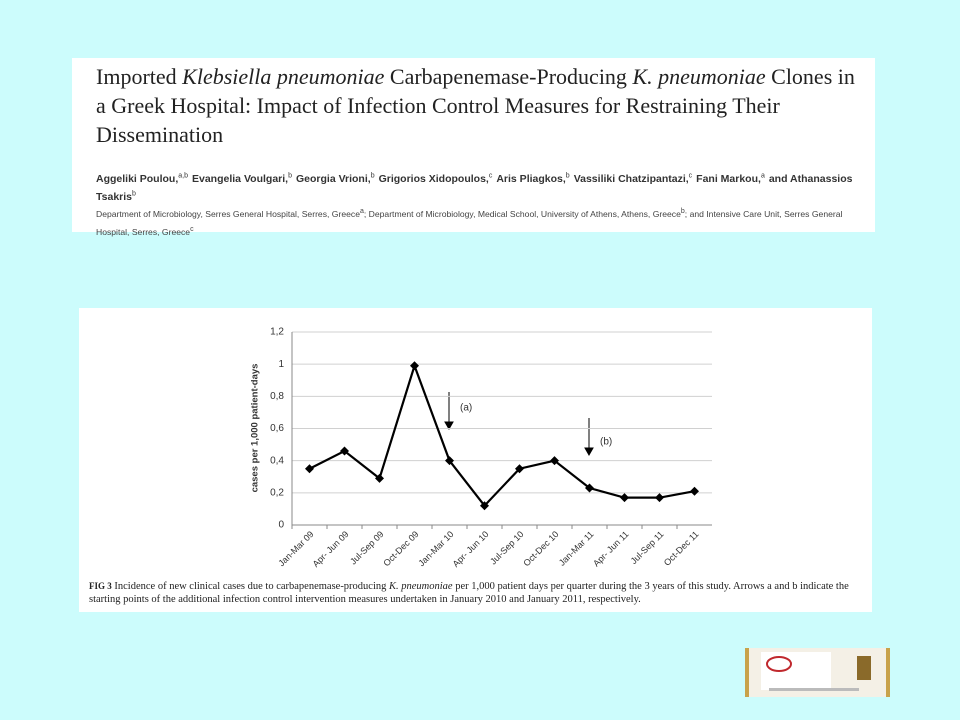 Image resolution: width=960 pixels, height=720 pixels. What do you see at coordinates (277, 492) in the screenshot?
I see `y-tick-label: 0,2` at bounding box center [277, 492].